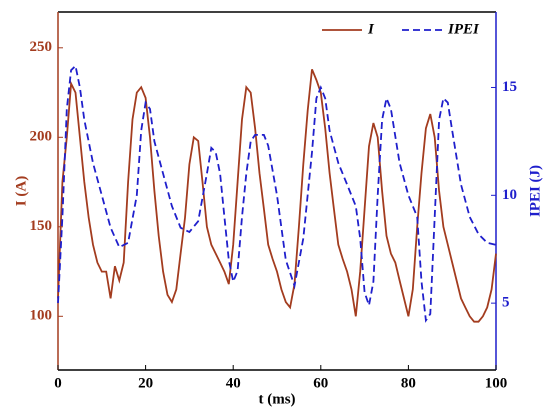  Describe the element at coordinates (276, 399) in the screenshot. I see `x-axis-label: t (ms)` at that location.